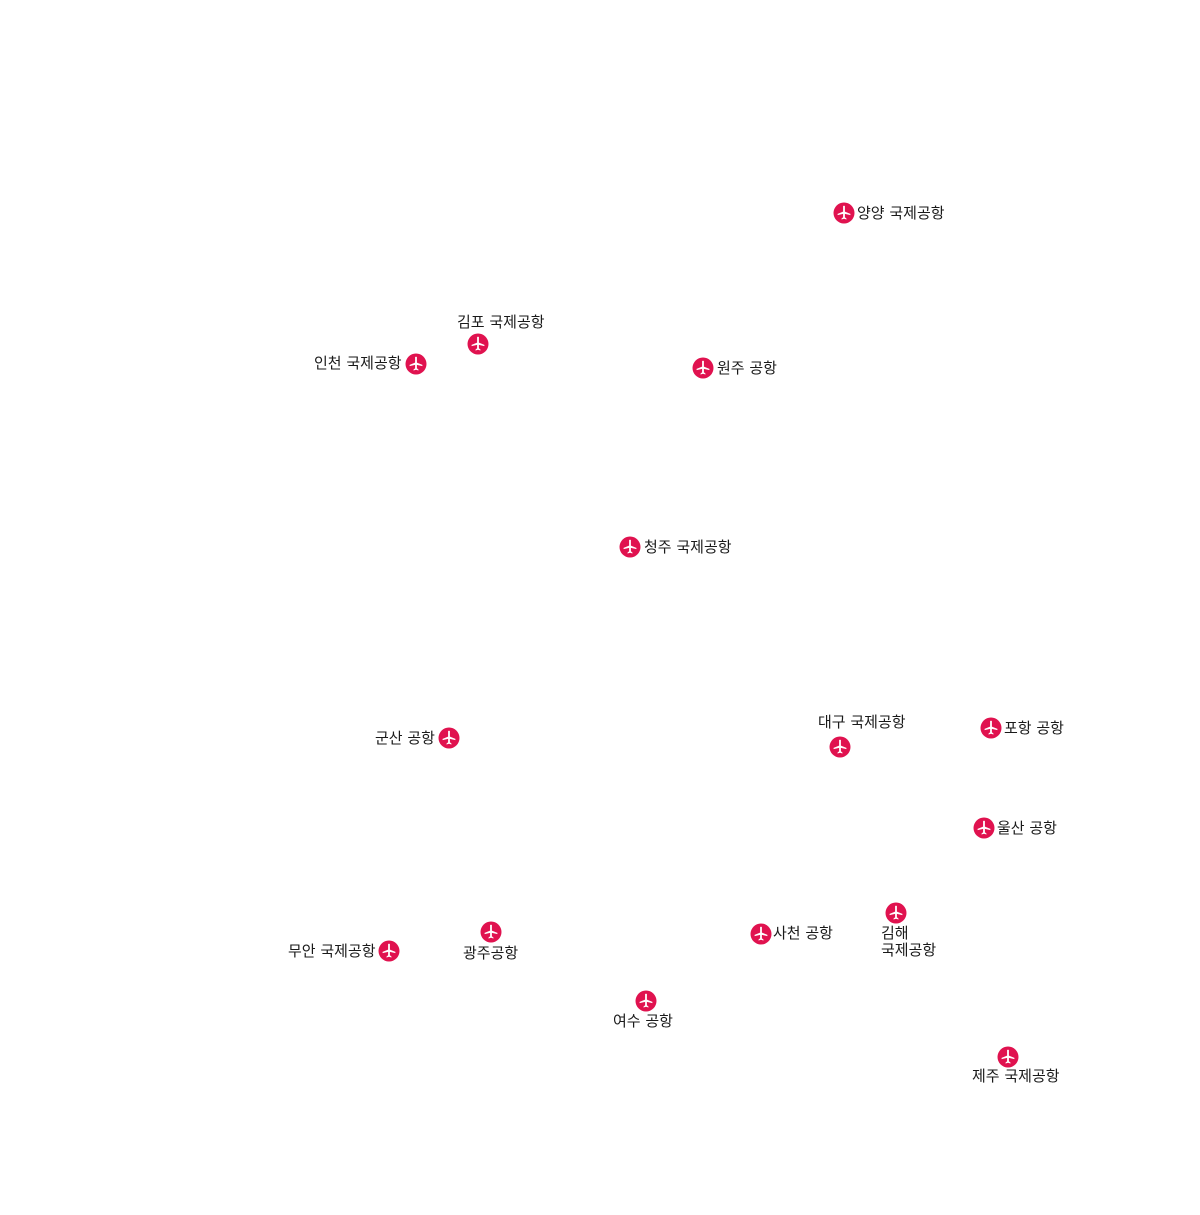  I want to click on airport-label-muan: 무안 국제공항, so click(332, 951).